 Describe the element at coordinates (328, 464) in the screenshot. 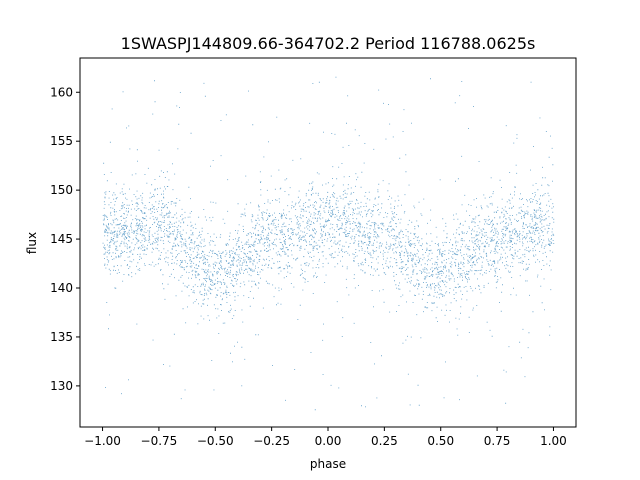

I see `x-axis-label: phase` at that location.